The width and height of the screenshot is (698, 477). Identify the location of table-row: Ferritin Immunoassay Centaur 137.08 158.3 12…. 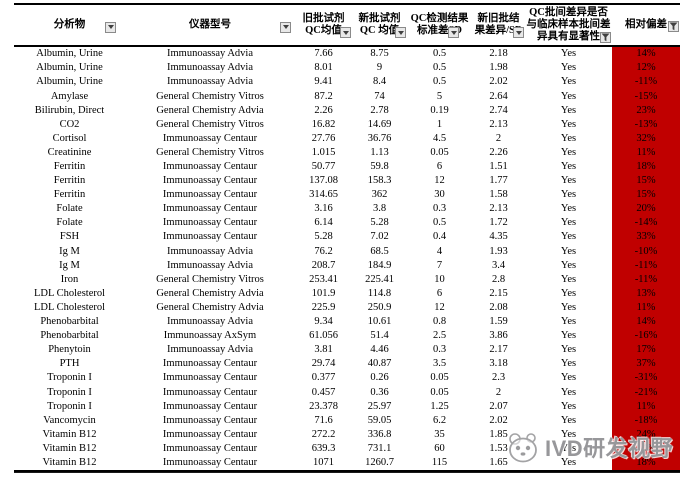
(347, 181).